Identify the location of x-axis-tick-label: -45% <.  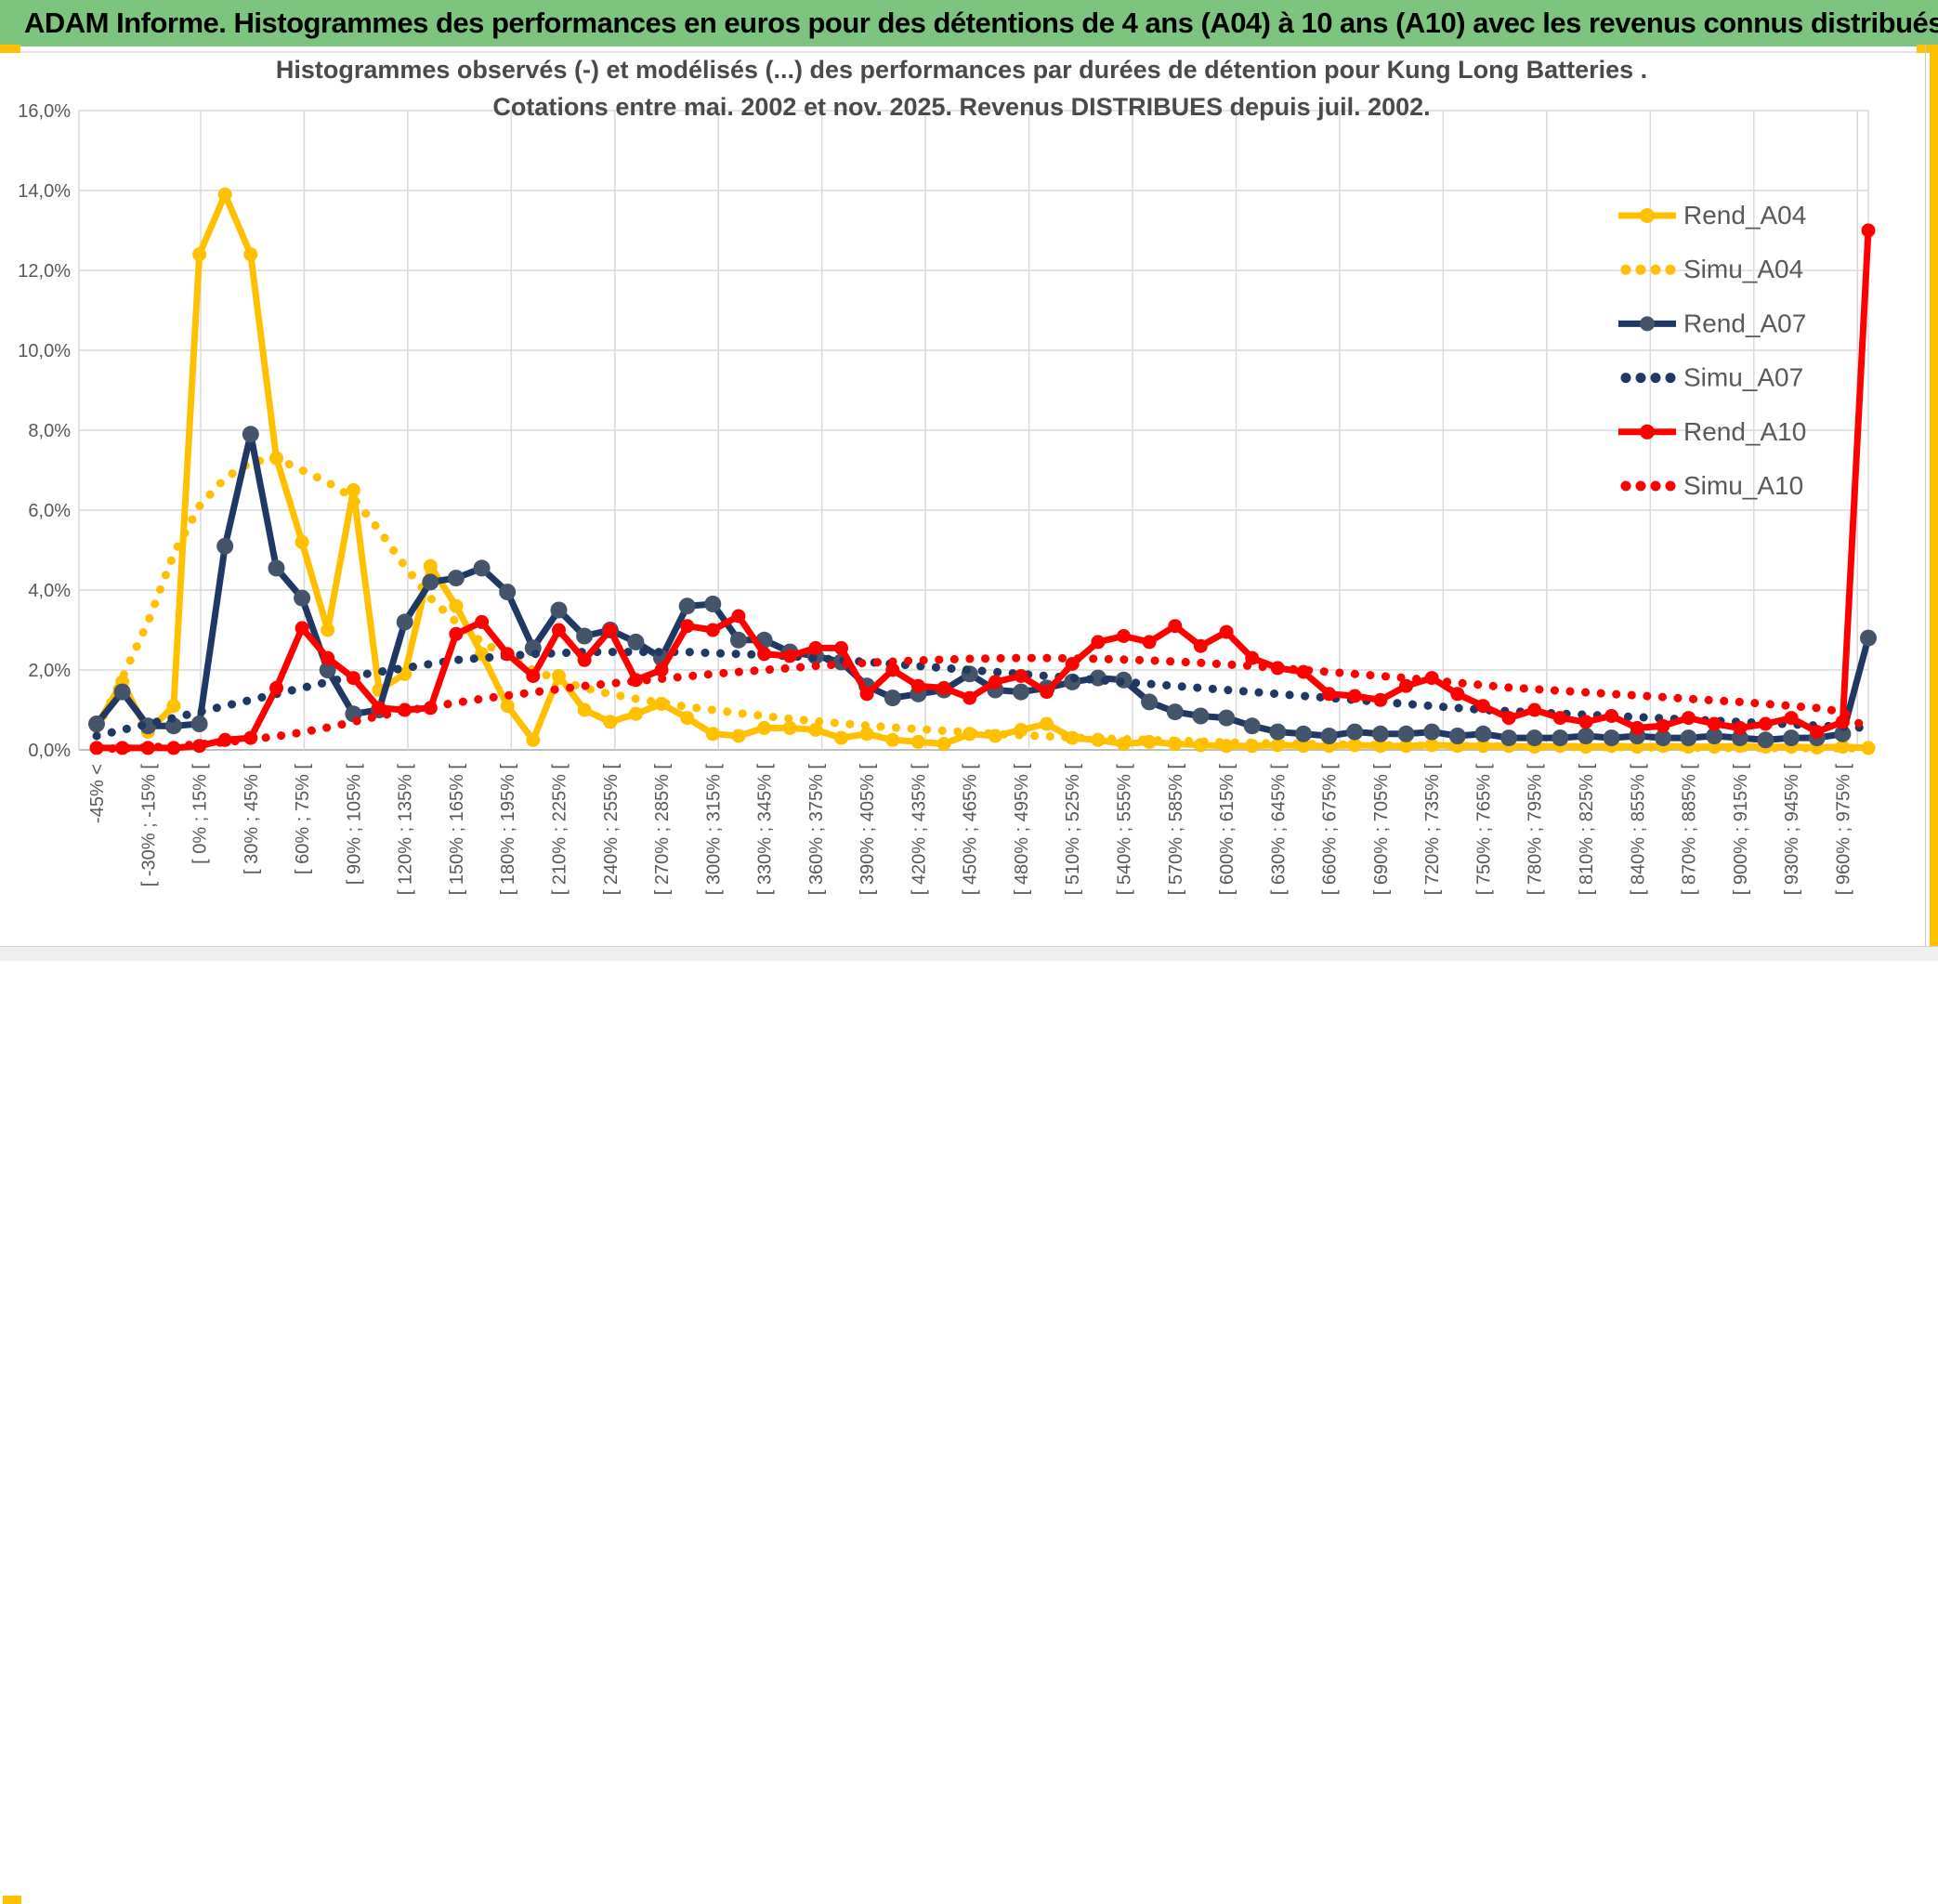
(98, 793).